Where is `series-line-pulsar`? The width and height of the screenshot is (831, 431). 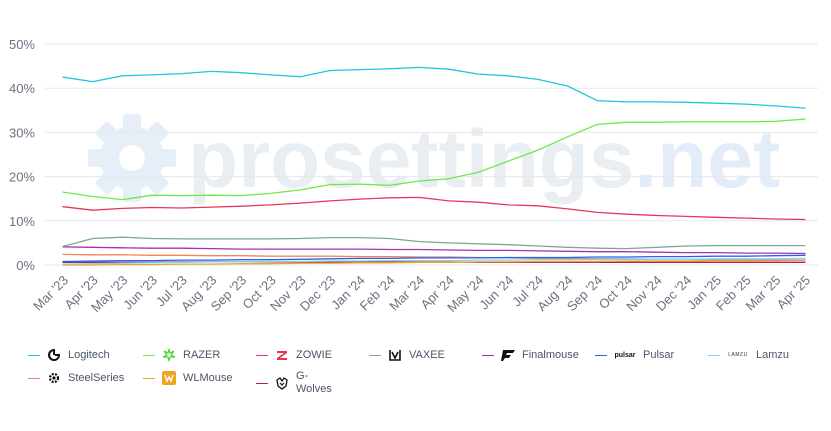
series-line-pulsar is located at coordinates (434, 258).